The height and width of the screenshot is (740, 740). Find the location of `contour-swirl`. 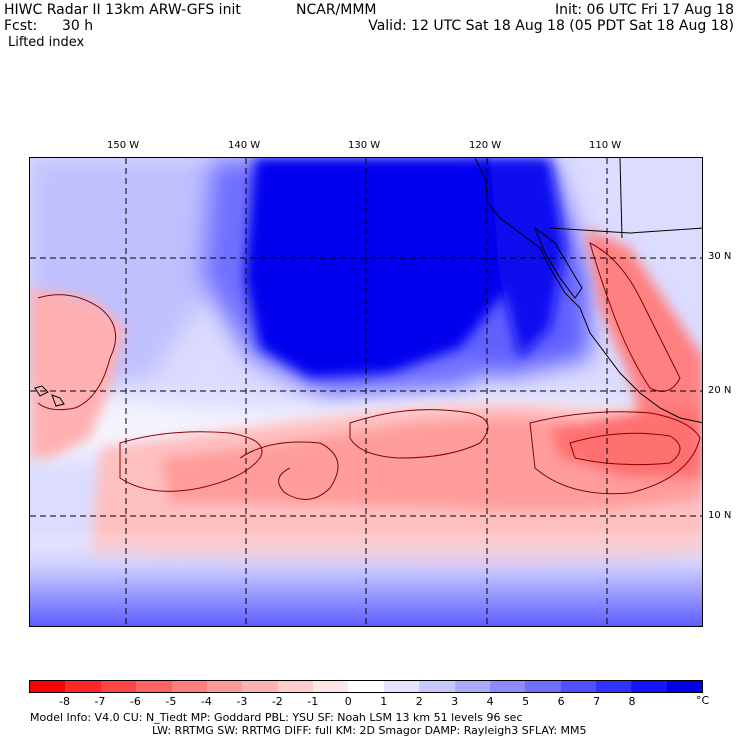

contour-swirl is located at coordinates (289, 470).